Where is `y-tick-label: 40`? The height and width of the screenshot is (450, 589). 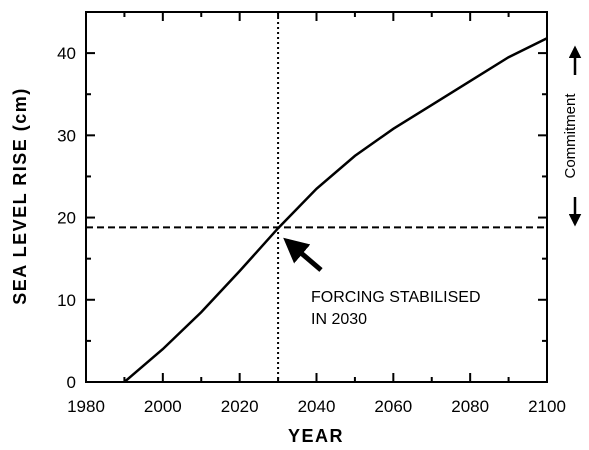
y-tick-label: 40 is located at coordinates (66, 53).